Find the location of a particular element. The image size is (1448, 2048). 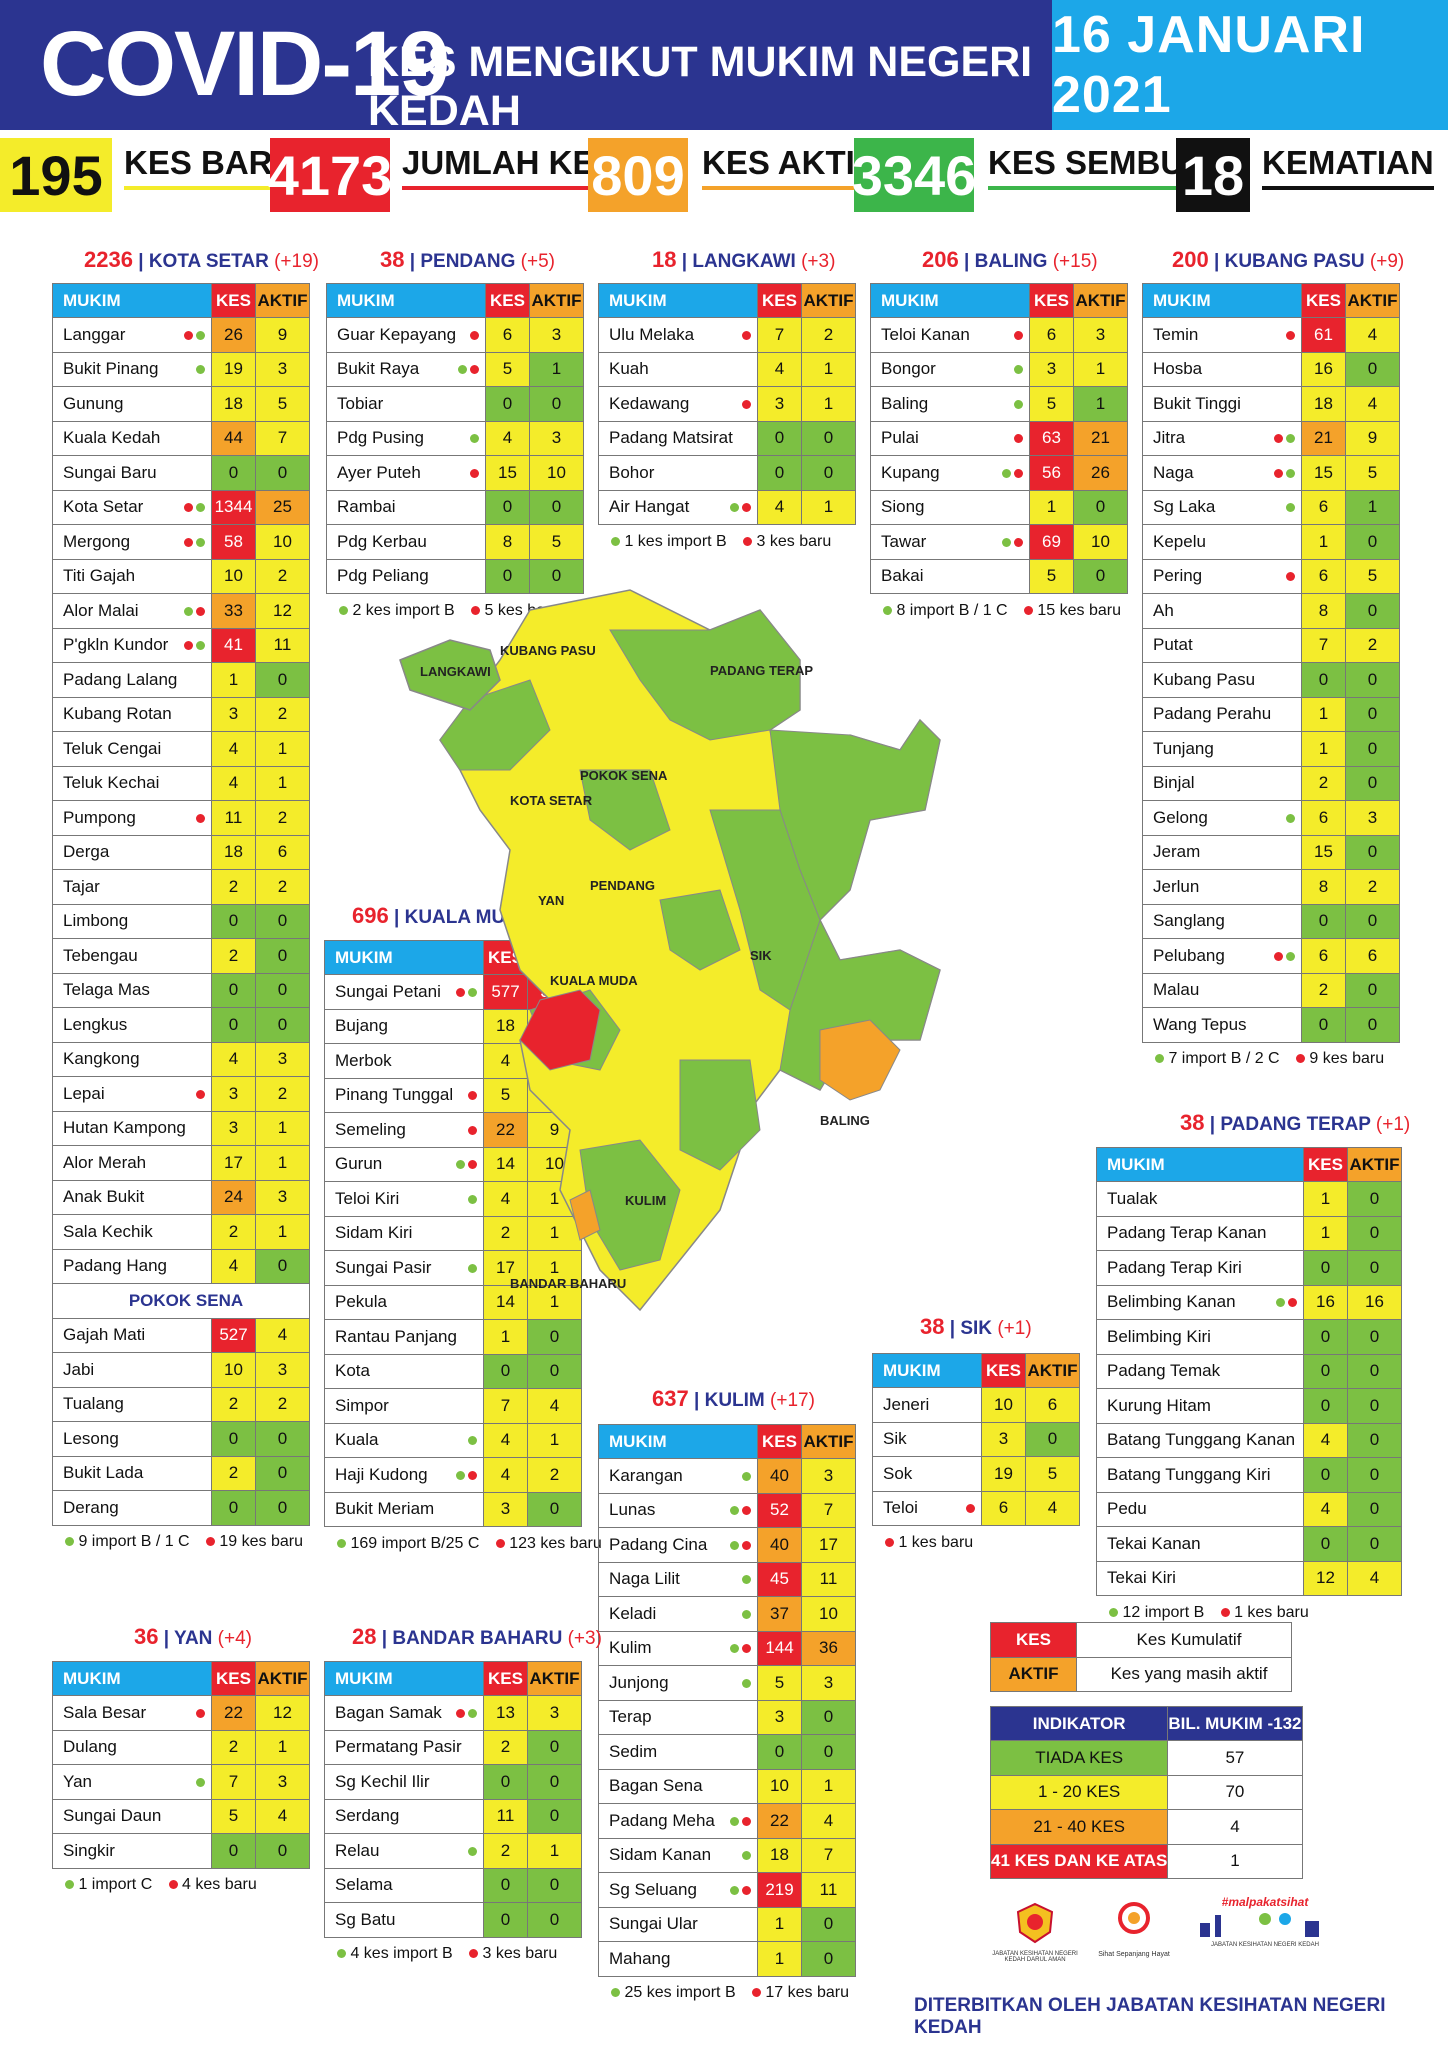

district-new: (+17) is located at coordinates (792, 1400).